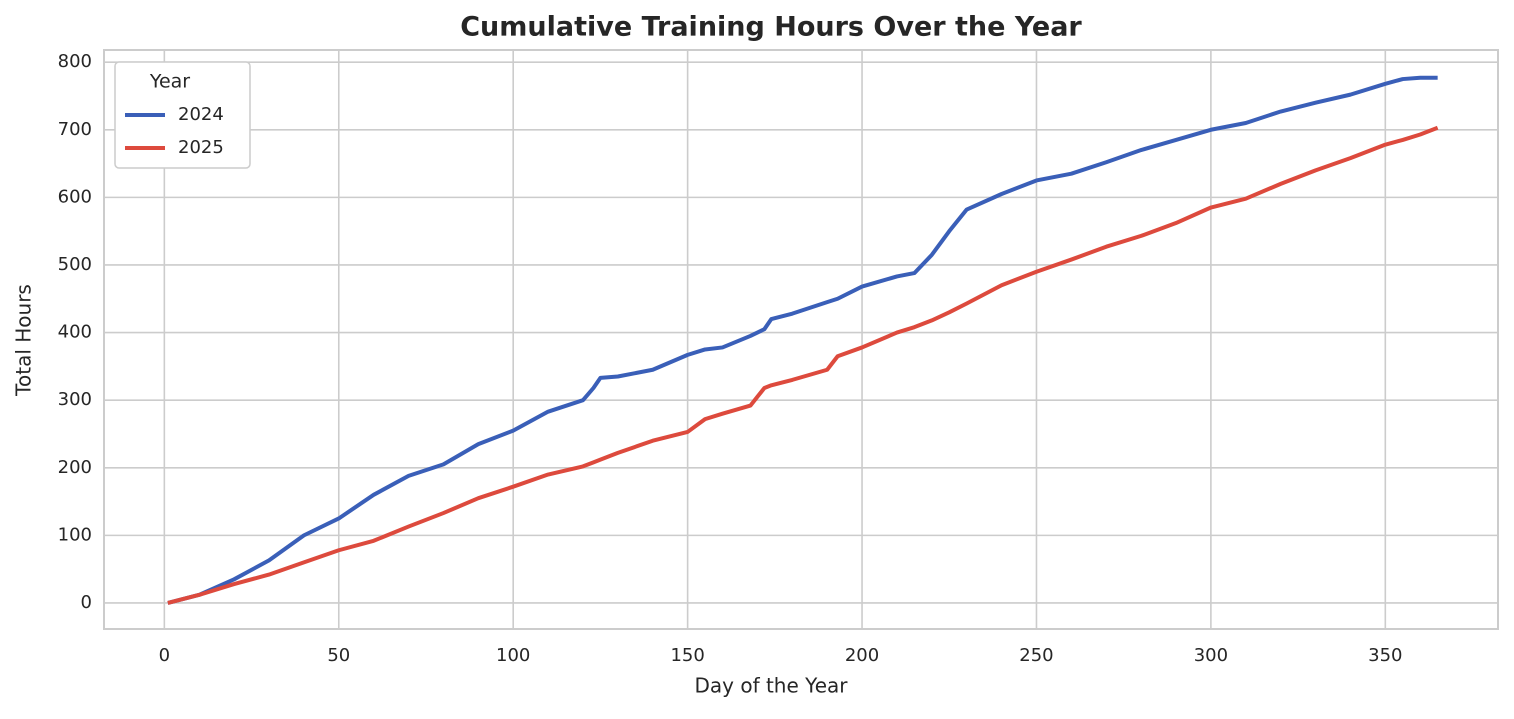 Image resolution: width=1514 pixels, height=719 pixels. Describe the element at coordinates (164, 655) in the screenshot. I see `x-tick-label: 0` at that location.